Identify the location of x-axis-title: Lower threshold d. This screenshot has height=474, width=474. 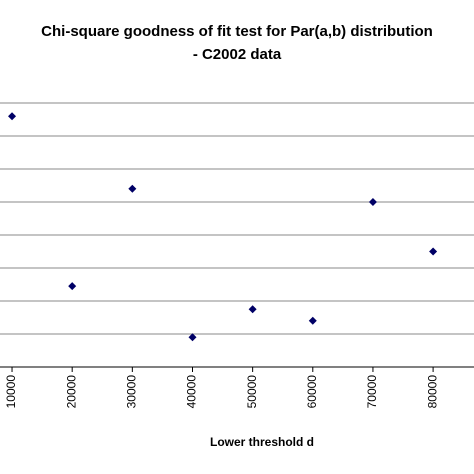
(262, 442).